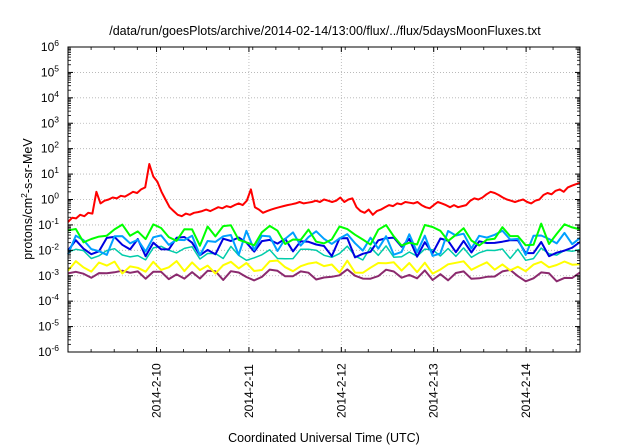  I want to click on y-tick-label: 10⁻⁵, so click(48, 326).